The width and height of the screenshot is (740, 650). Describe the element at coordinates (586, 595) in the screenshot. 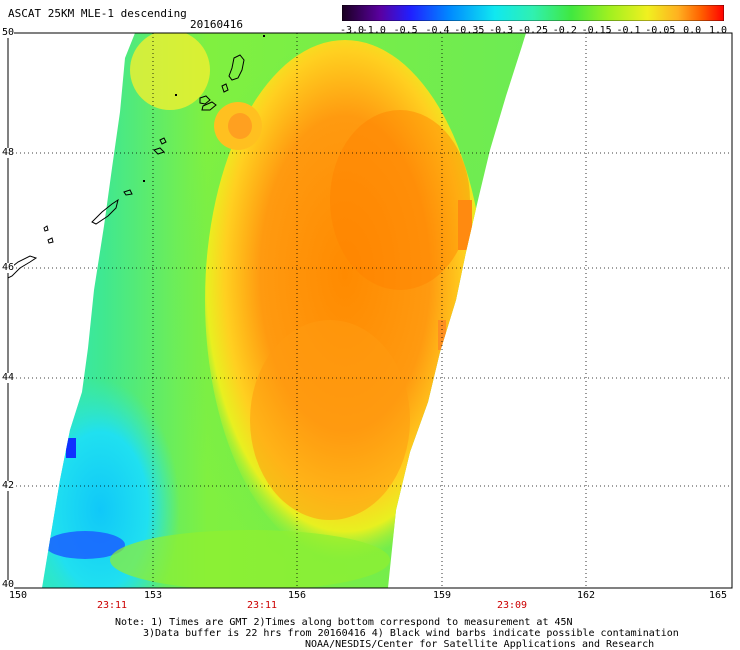

I see `lon-label-162: 162` at that location.